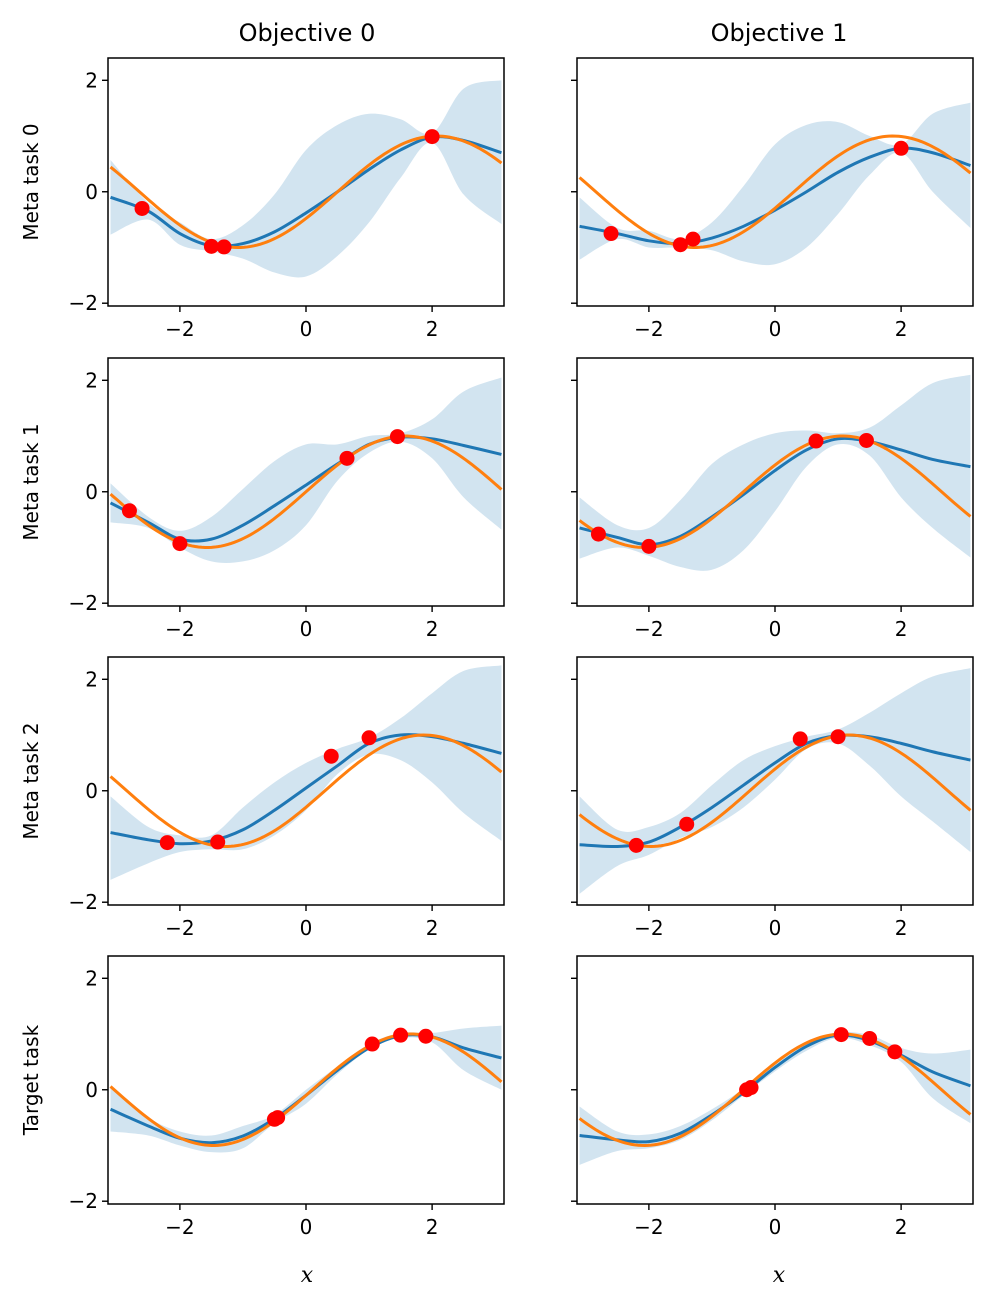 This screenshot has height=1303, width=995. I want to click on y-tick-label-r1c0-2: 2, so click(91, 380).